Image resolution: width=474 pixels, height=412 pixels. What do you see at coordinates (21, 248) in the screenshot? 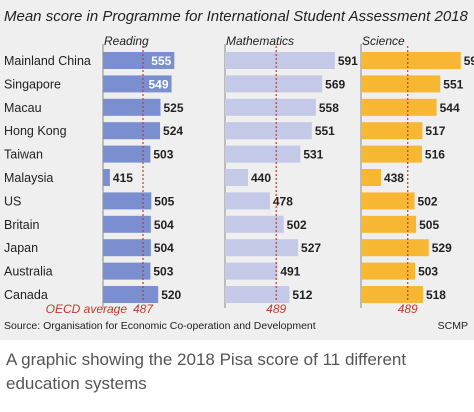
I see `category-label-japan: Japan` at bounding box center [21, 248].